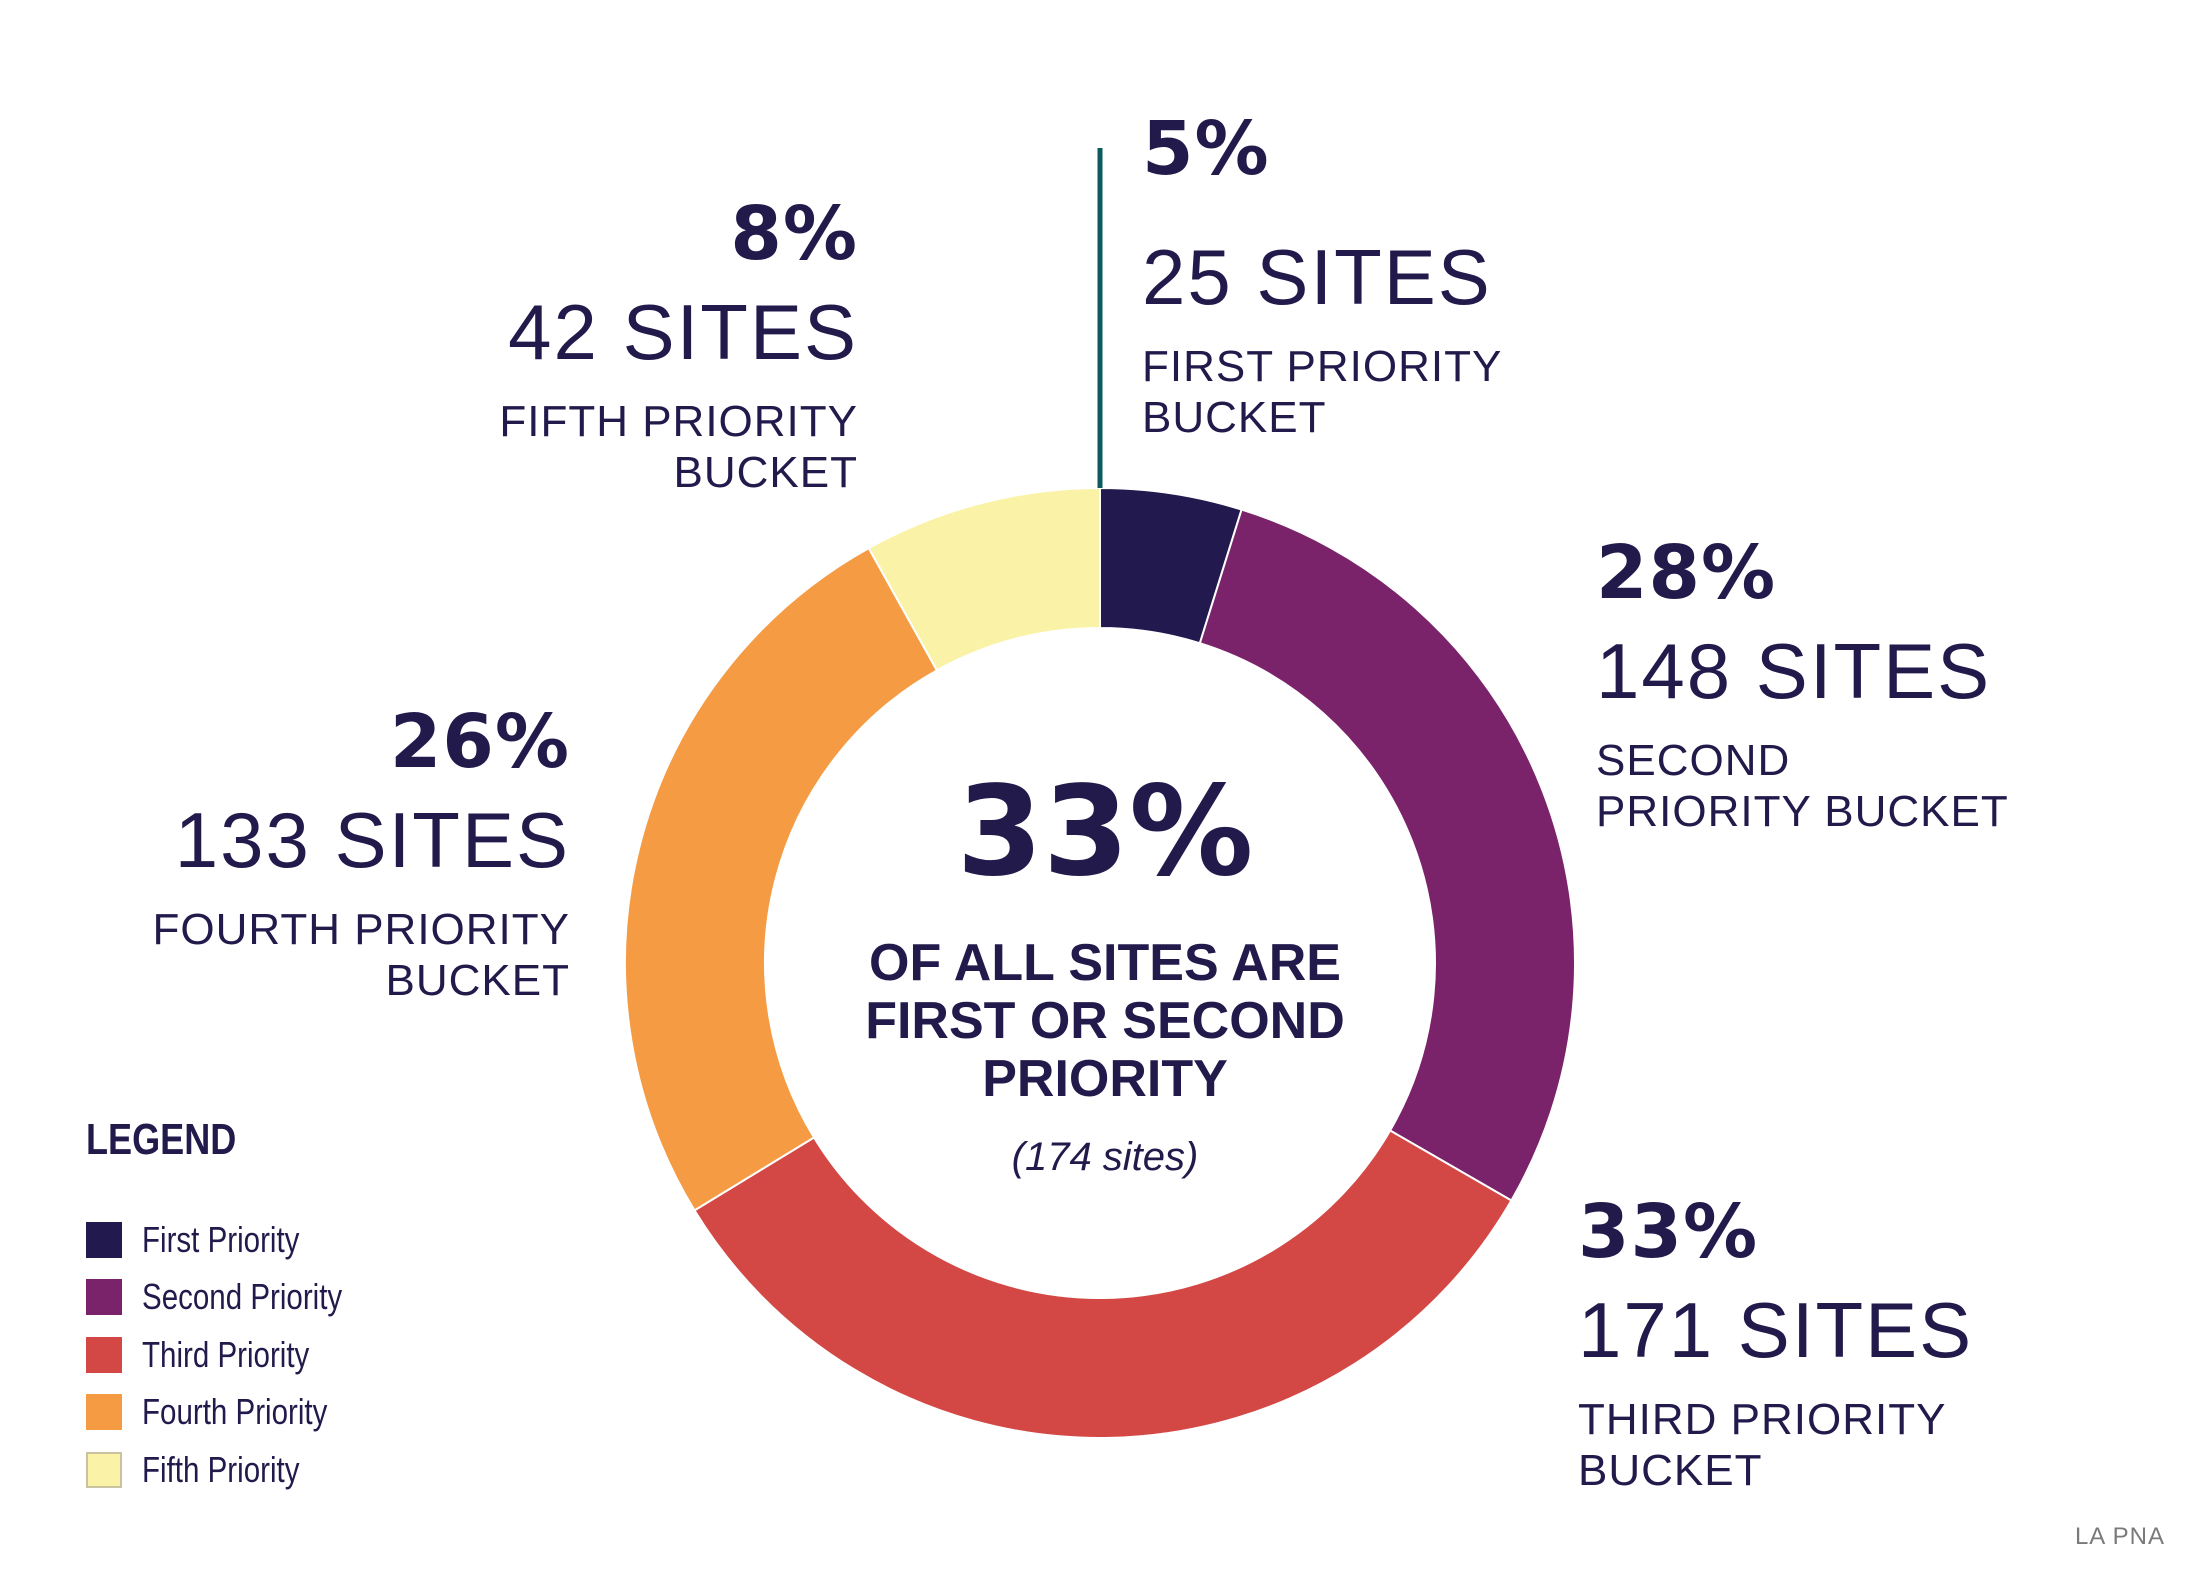  What do you see at coordinates (1776, 1330) in the screenshot?
I see `third-priority-sites: 171 SITES` at bounding box center [1776, 1330].